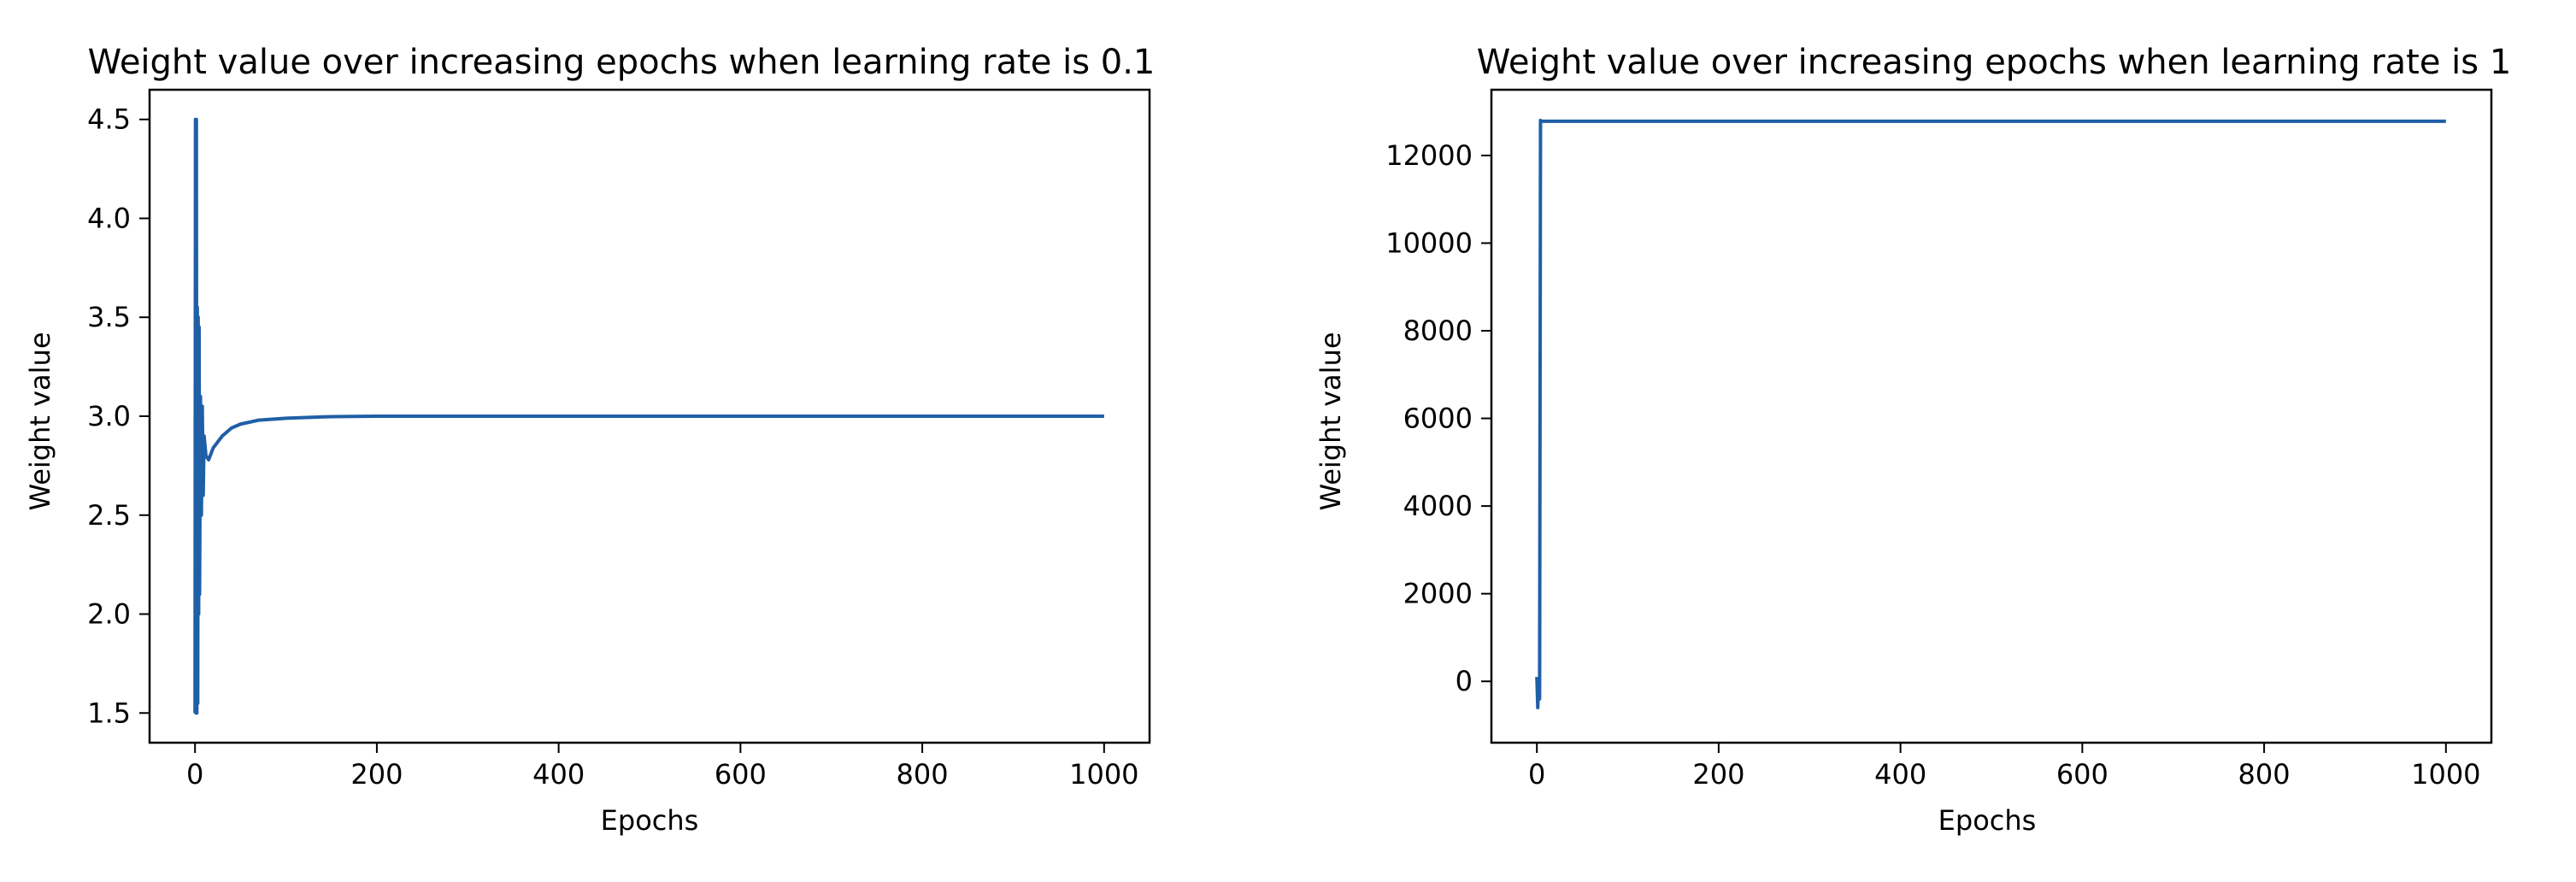  What do you see at coordinates (1429, 242) in the screenshot?
I see `y-tick-label: 10000` at bounding box center [1429, 242].